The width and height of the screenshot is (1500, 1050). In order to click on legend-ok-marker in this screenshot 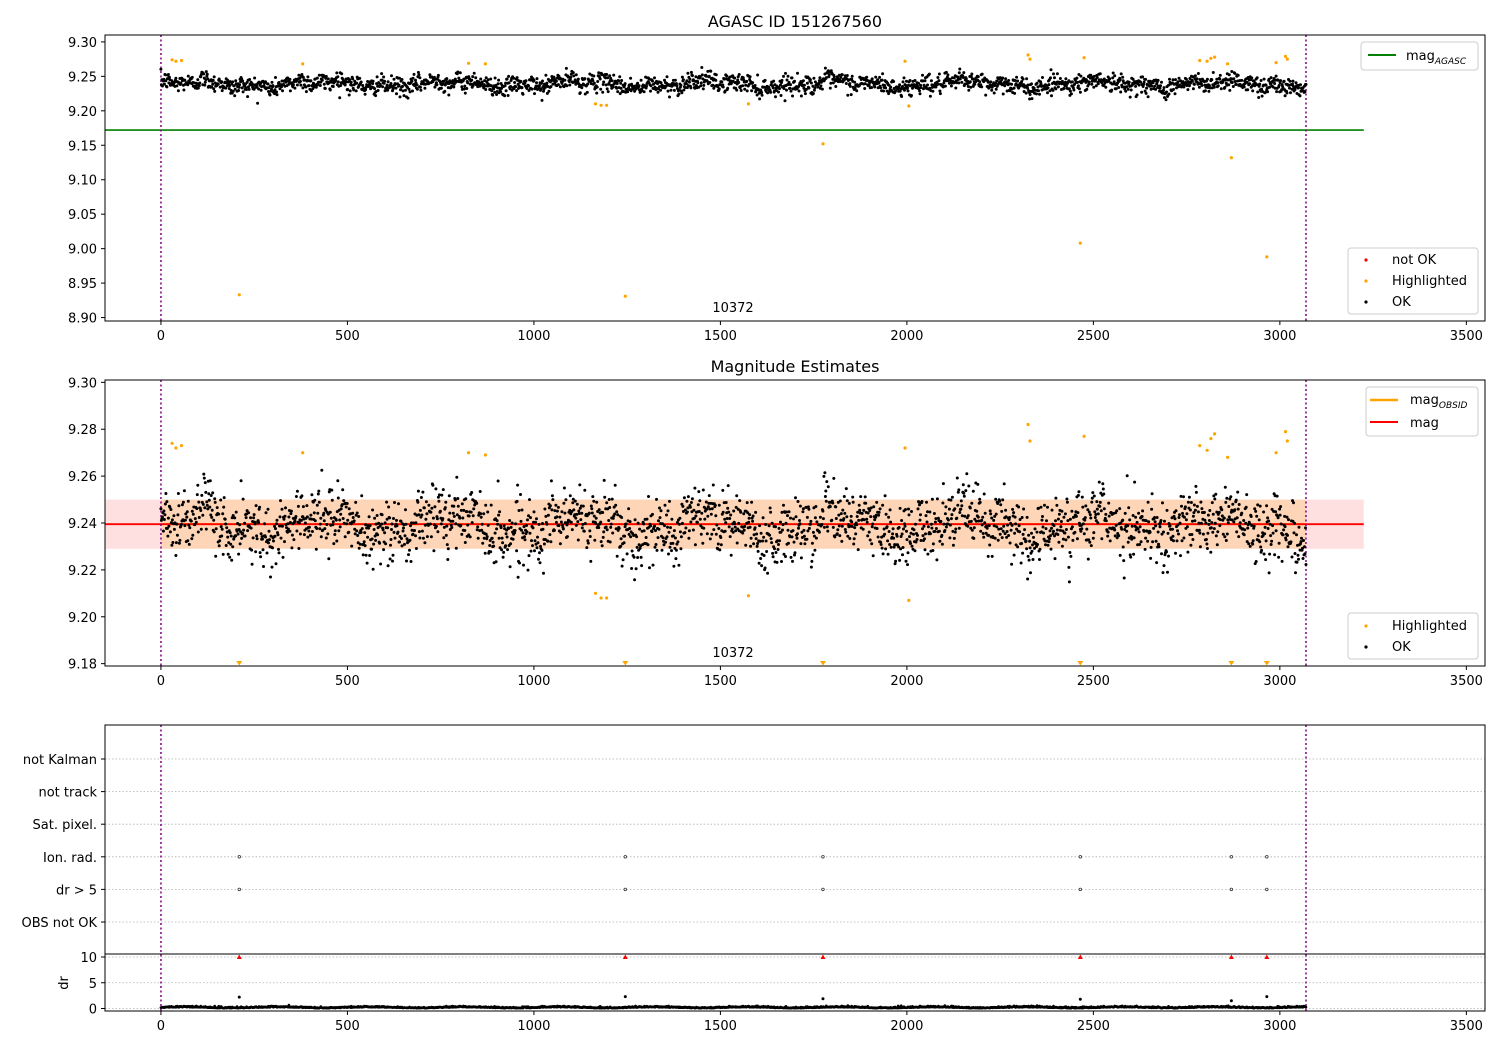, I will do `click(1366, 302)`.